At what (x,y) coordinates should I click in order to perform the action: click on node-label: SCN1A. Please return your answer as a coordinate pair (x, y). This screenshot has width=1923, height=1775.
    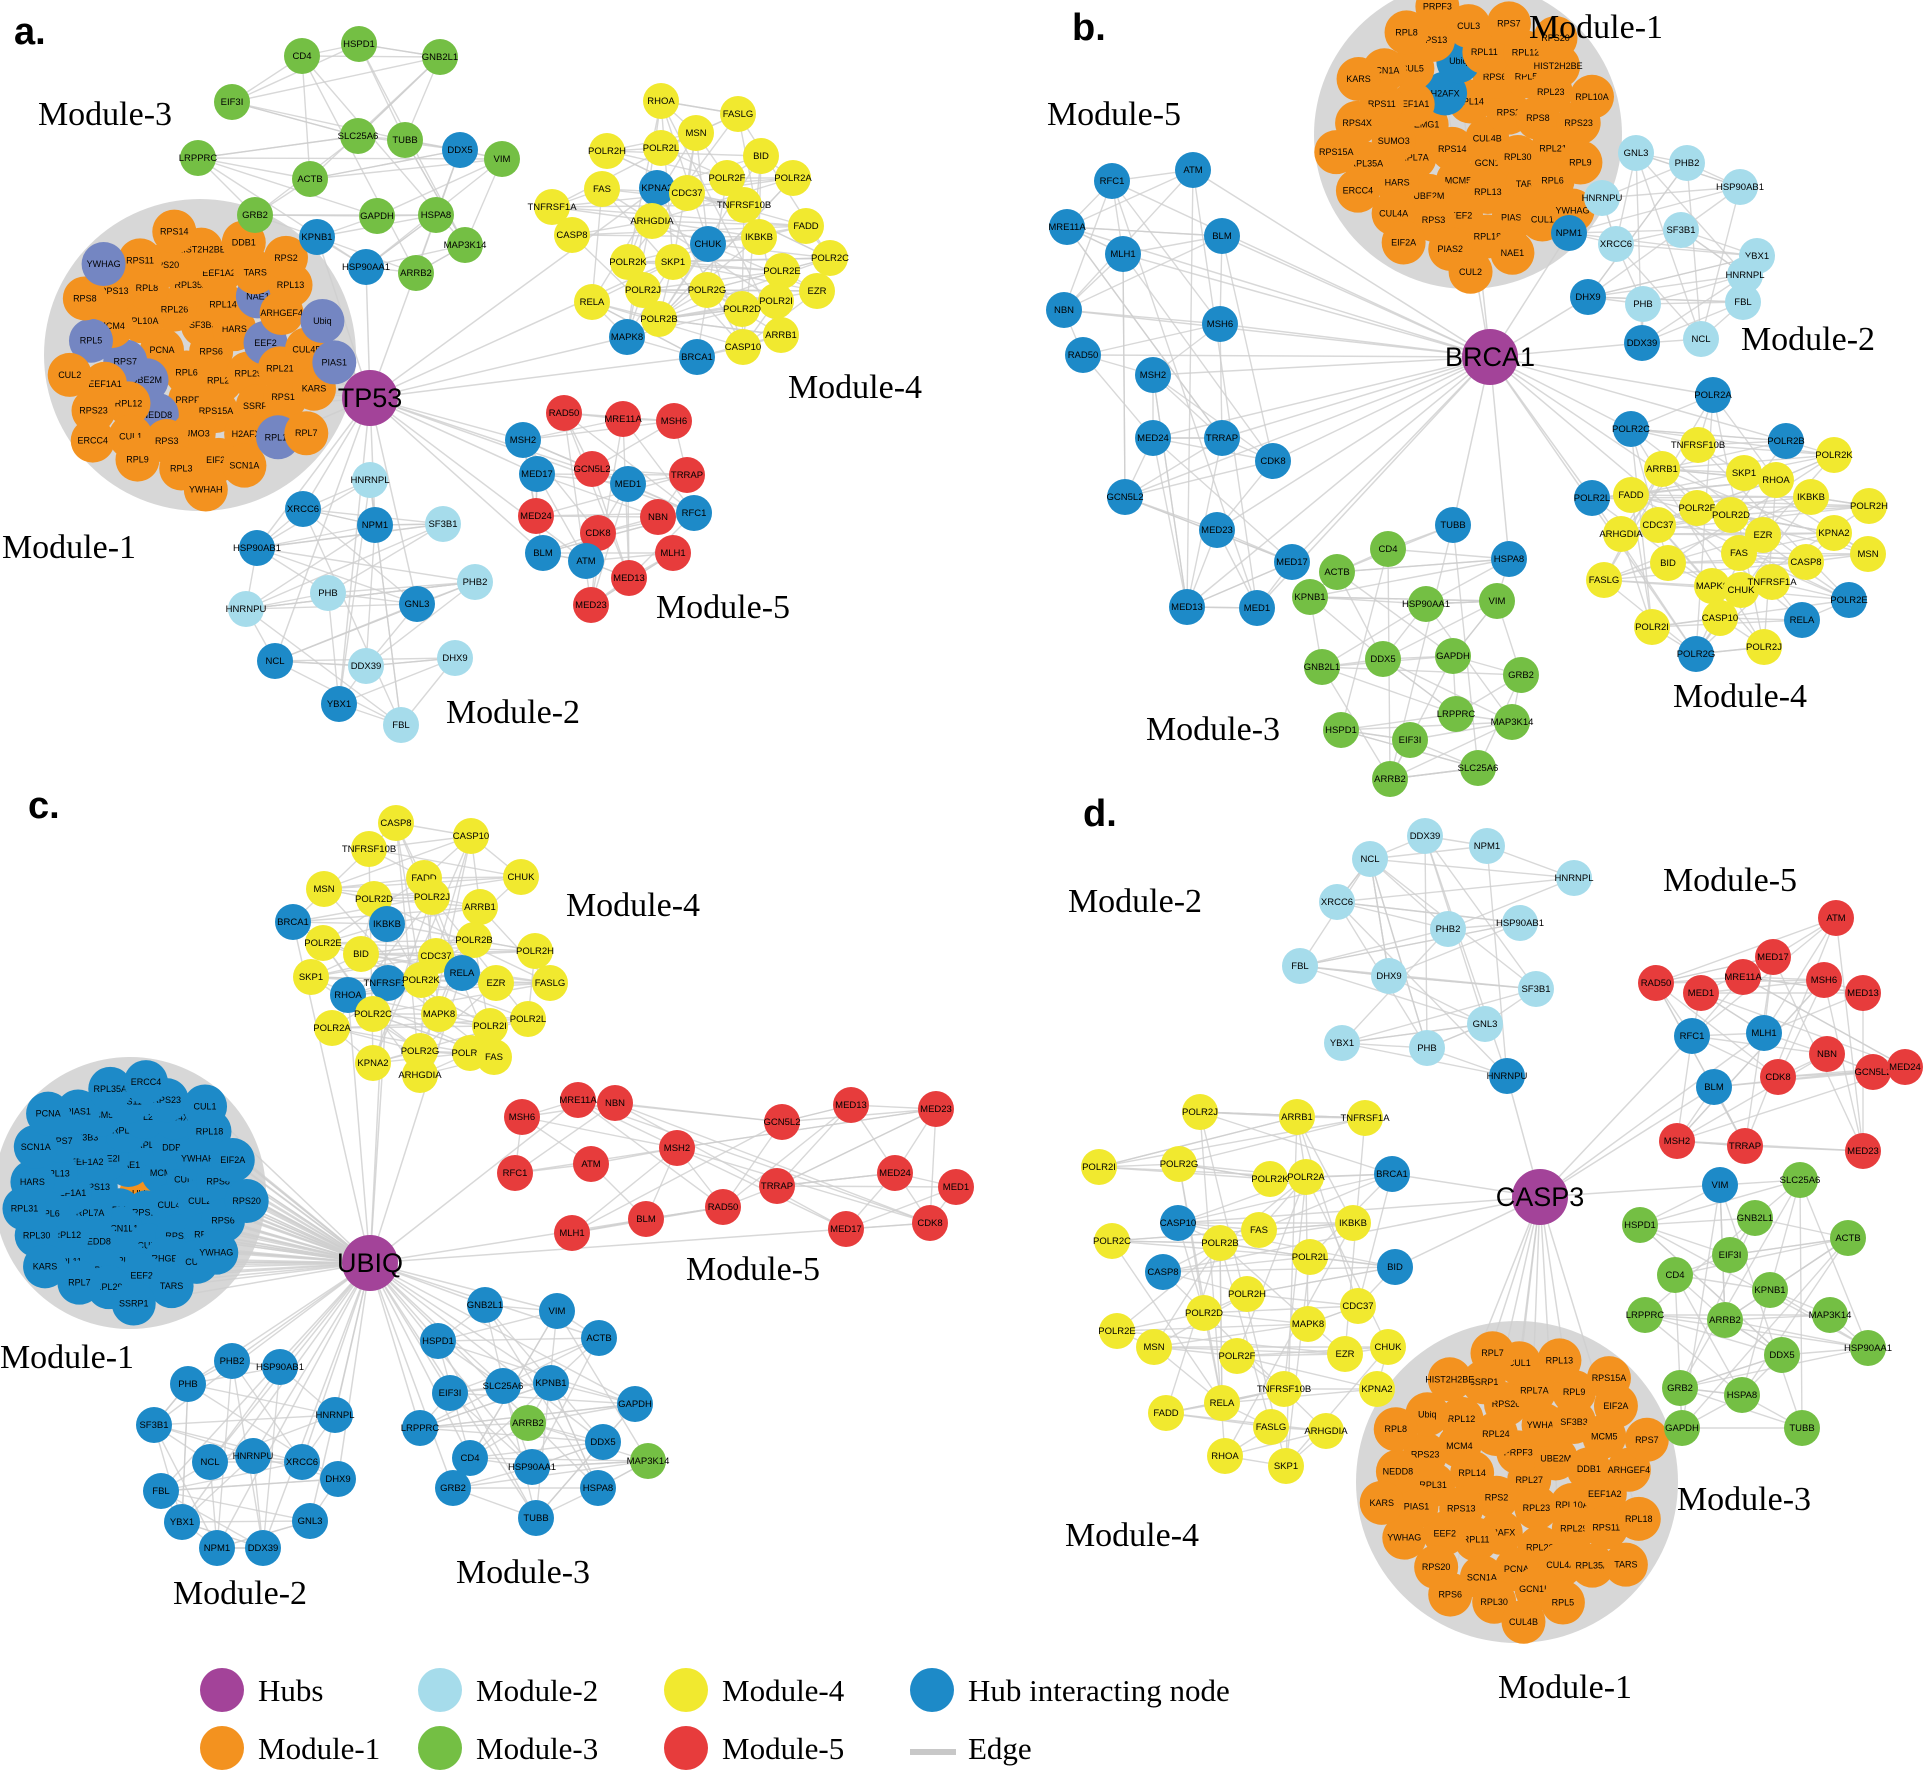
    Looking at the image, I should click on (1482, 1577).